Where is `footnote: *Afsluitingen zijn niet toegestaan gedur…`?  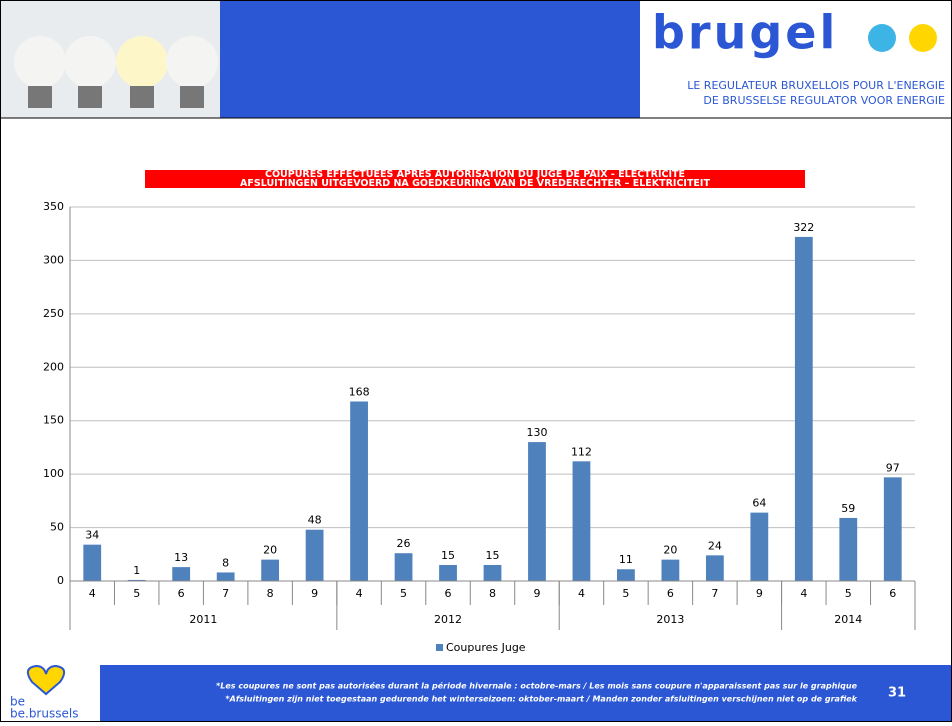
footnote: *Afsluitingen zijn niet toegestaan gedur… is located at coordinates (541, 699).